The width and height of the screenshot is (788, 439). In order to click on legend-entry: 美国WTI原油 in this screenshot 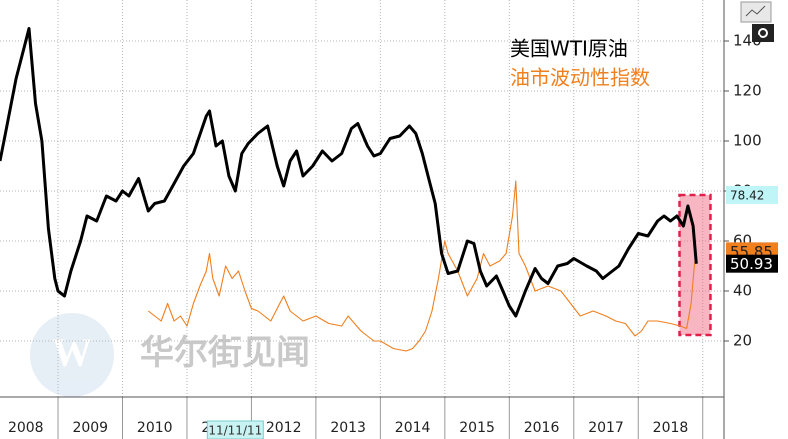, I will do `click(569, 49)`.